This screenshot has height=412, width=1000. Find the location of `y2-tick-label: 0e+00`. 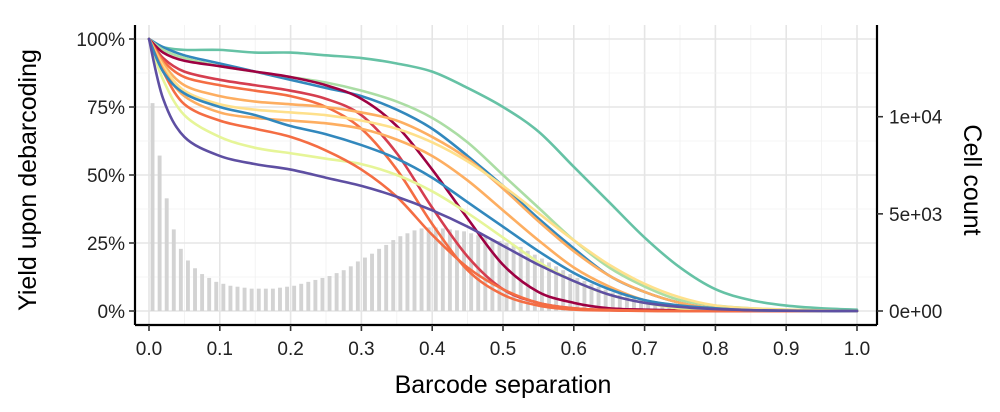

y2-tick-label: 0e+00 is located at coordinates (915, 312).